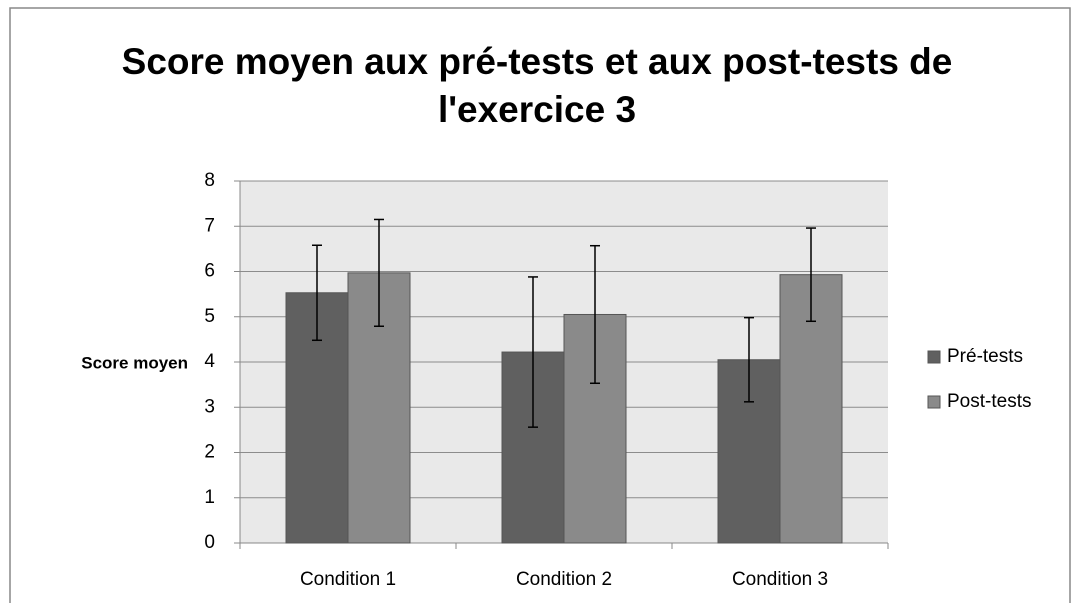 The height and width of the screenshot is (603, 1075). I want to click on legend-label: Post-tests, so click(989, 401).